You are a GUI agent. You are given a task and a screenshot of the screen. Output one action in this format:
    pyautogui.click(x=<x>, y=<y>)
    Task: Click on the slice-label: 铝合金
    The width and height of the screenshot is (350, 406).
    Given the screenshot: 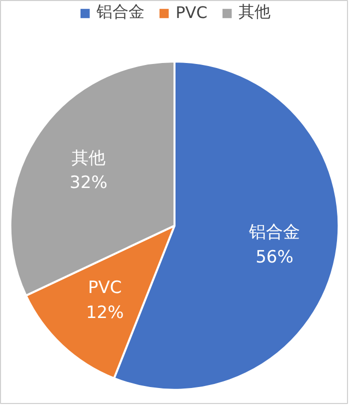 What is the action you would take?
    pyautogui.click(x=274, y=232)
    